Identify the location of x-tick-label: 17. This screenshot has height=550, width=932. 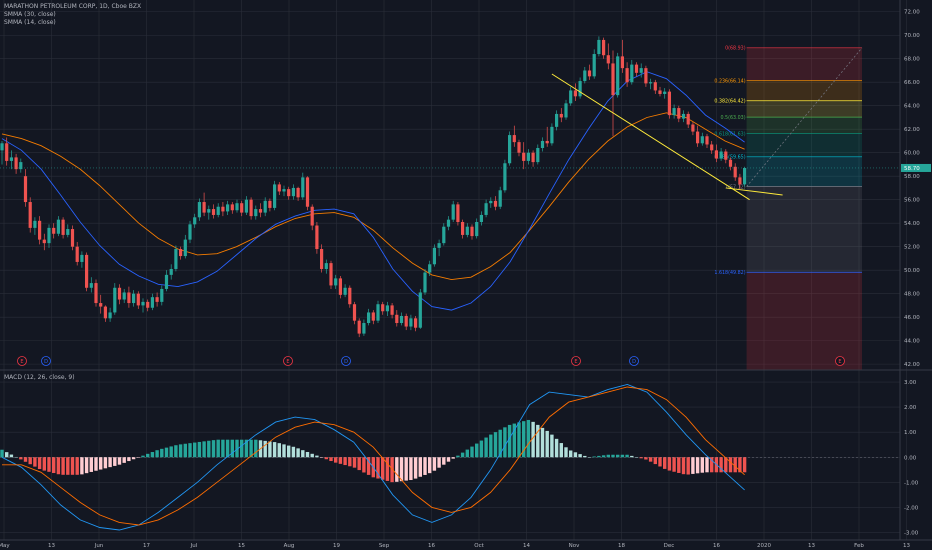
(146, 546).